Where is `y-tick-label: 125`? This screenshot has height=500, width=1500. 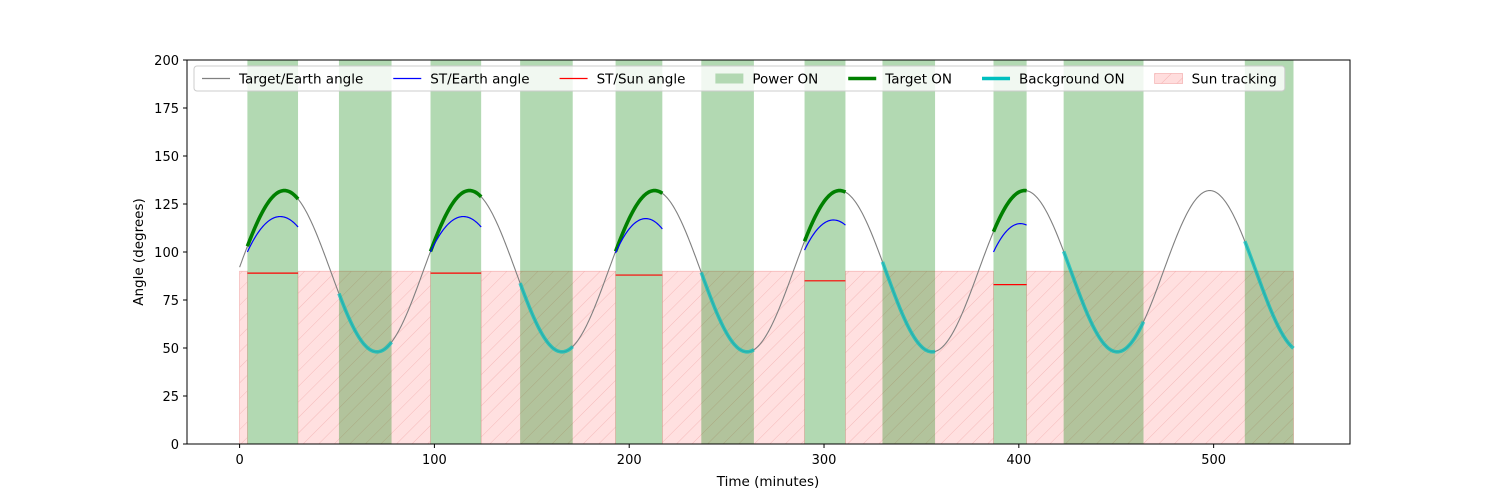
y-tick-label: 125 is located at coordinates (166, 205).